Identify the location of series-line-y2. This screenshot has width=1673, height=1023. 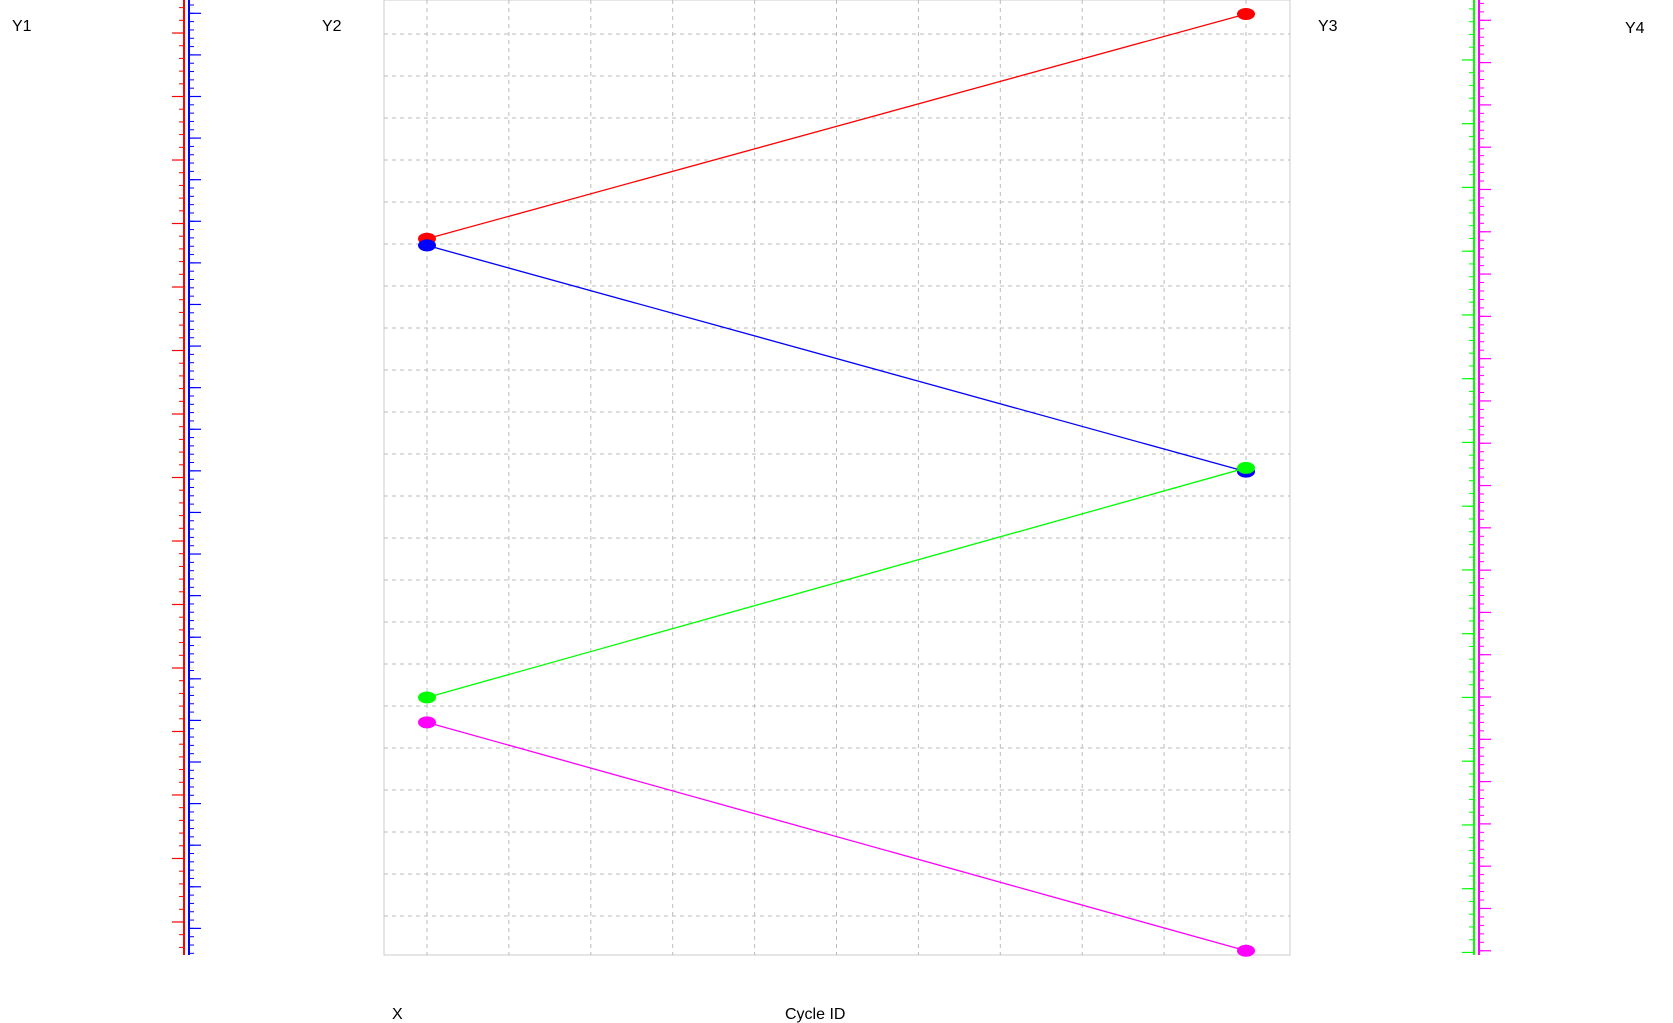
(836, 358).